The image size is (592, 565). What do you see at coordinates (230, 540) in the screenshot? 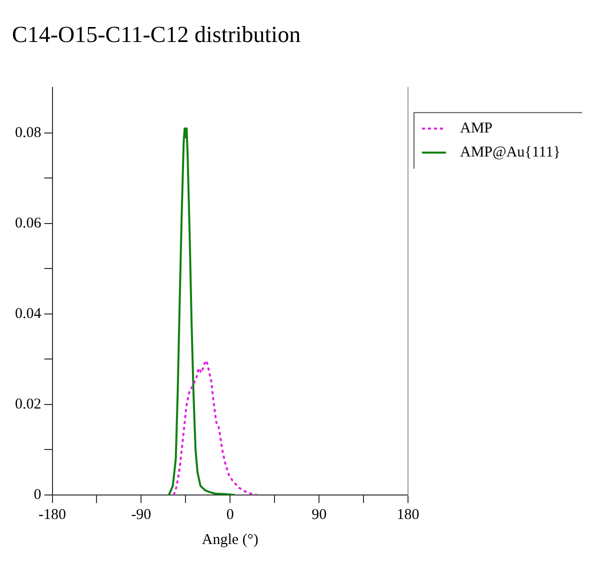
I see `x-axis-title: Angle (°)` at bounding box center [230, 540].